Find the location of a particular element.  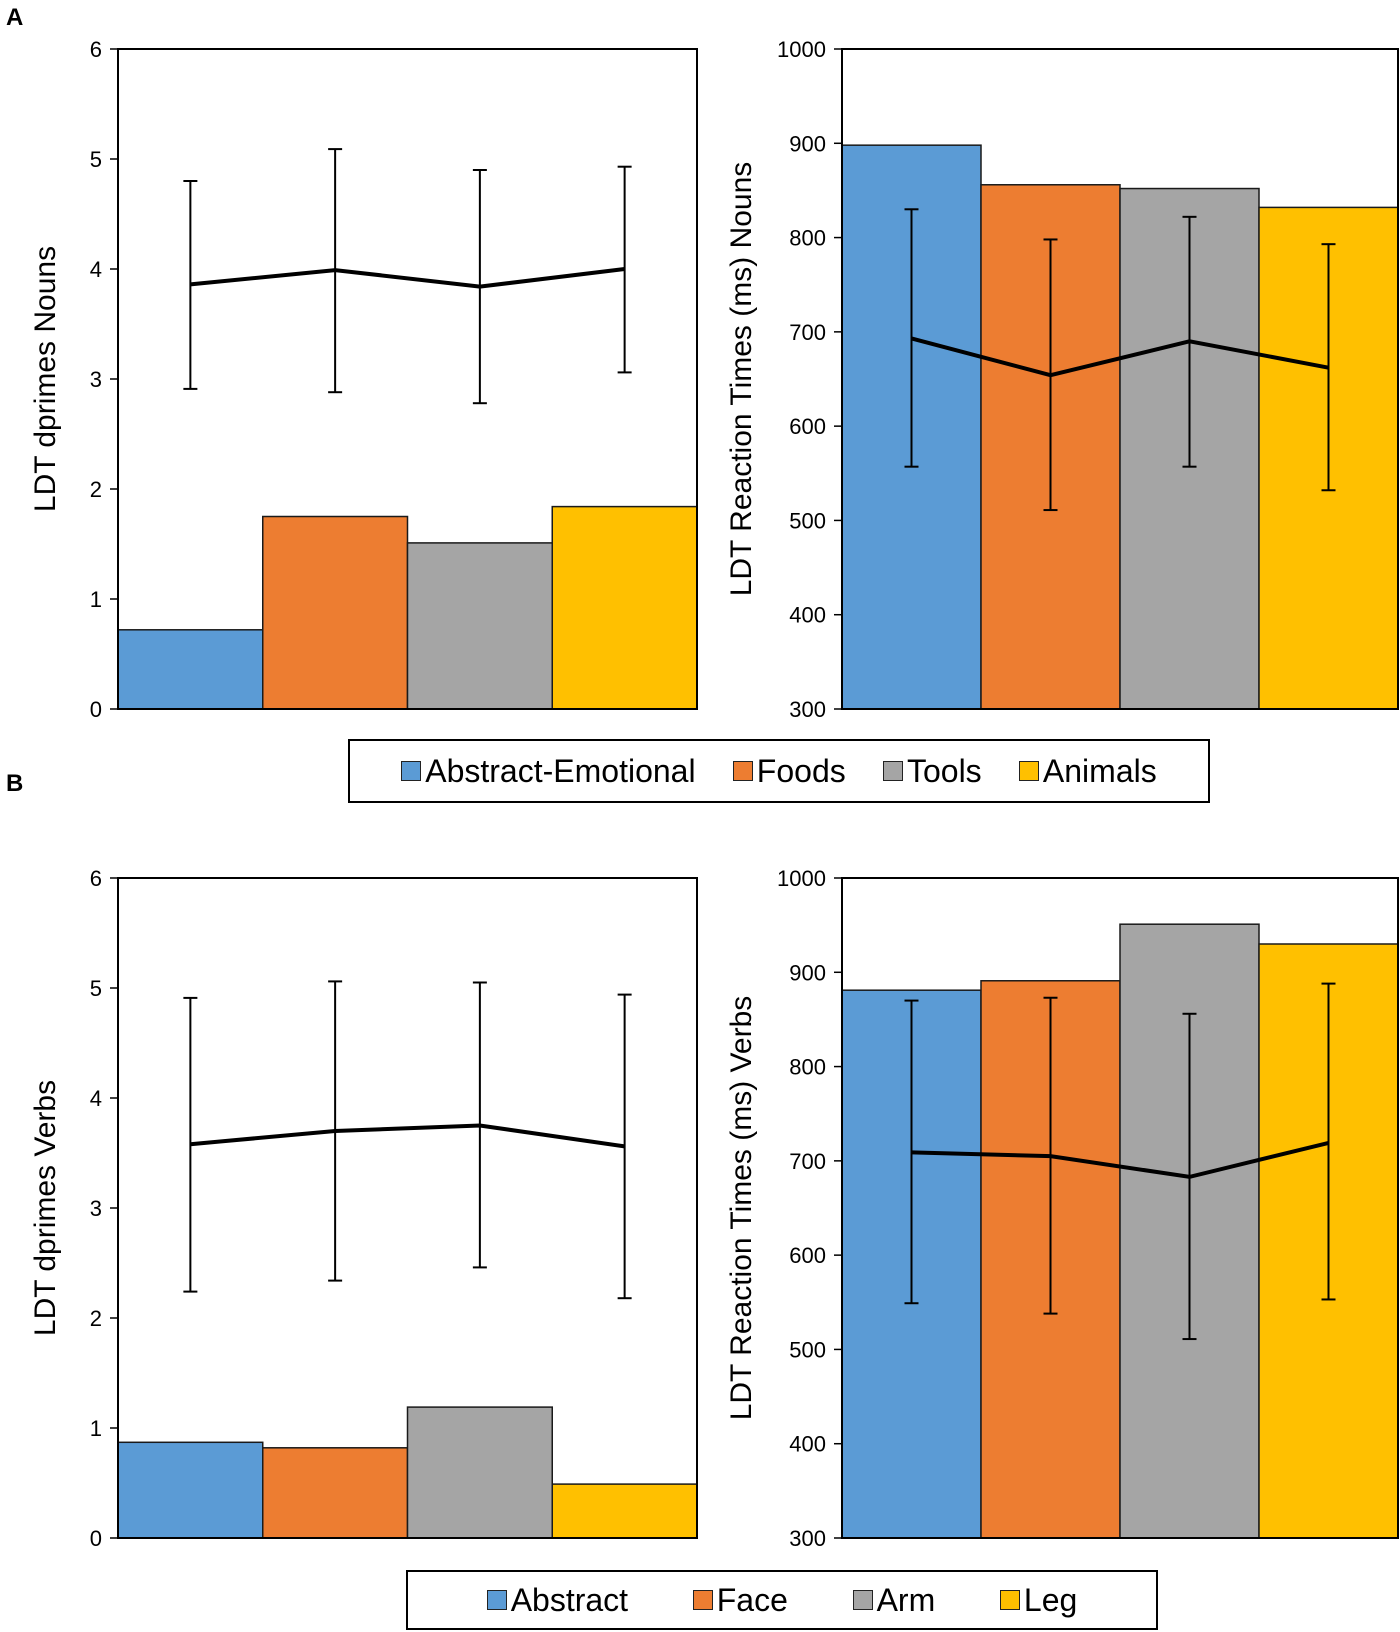

legend-item: Arm is located at coordinates (894, 1600).